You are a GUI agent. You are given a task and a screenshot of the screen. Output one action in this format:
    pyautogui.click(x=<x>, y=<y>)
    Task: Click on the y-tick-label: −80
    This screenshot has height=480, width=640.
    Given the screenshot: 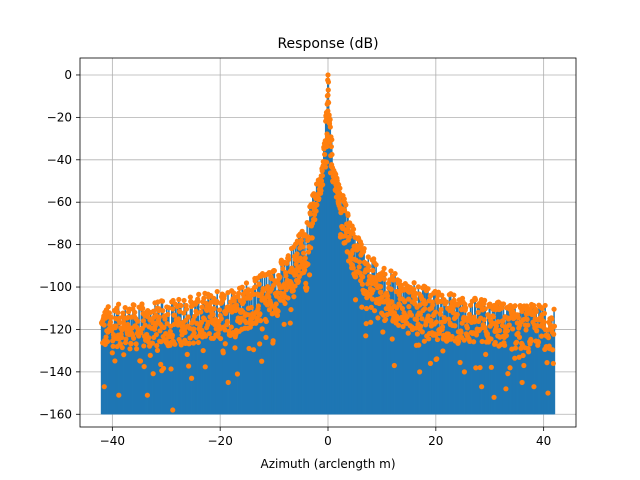 What is the action you would take?
    pyautogui.click(x=59, y=245)
    